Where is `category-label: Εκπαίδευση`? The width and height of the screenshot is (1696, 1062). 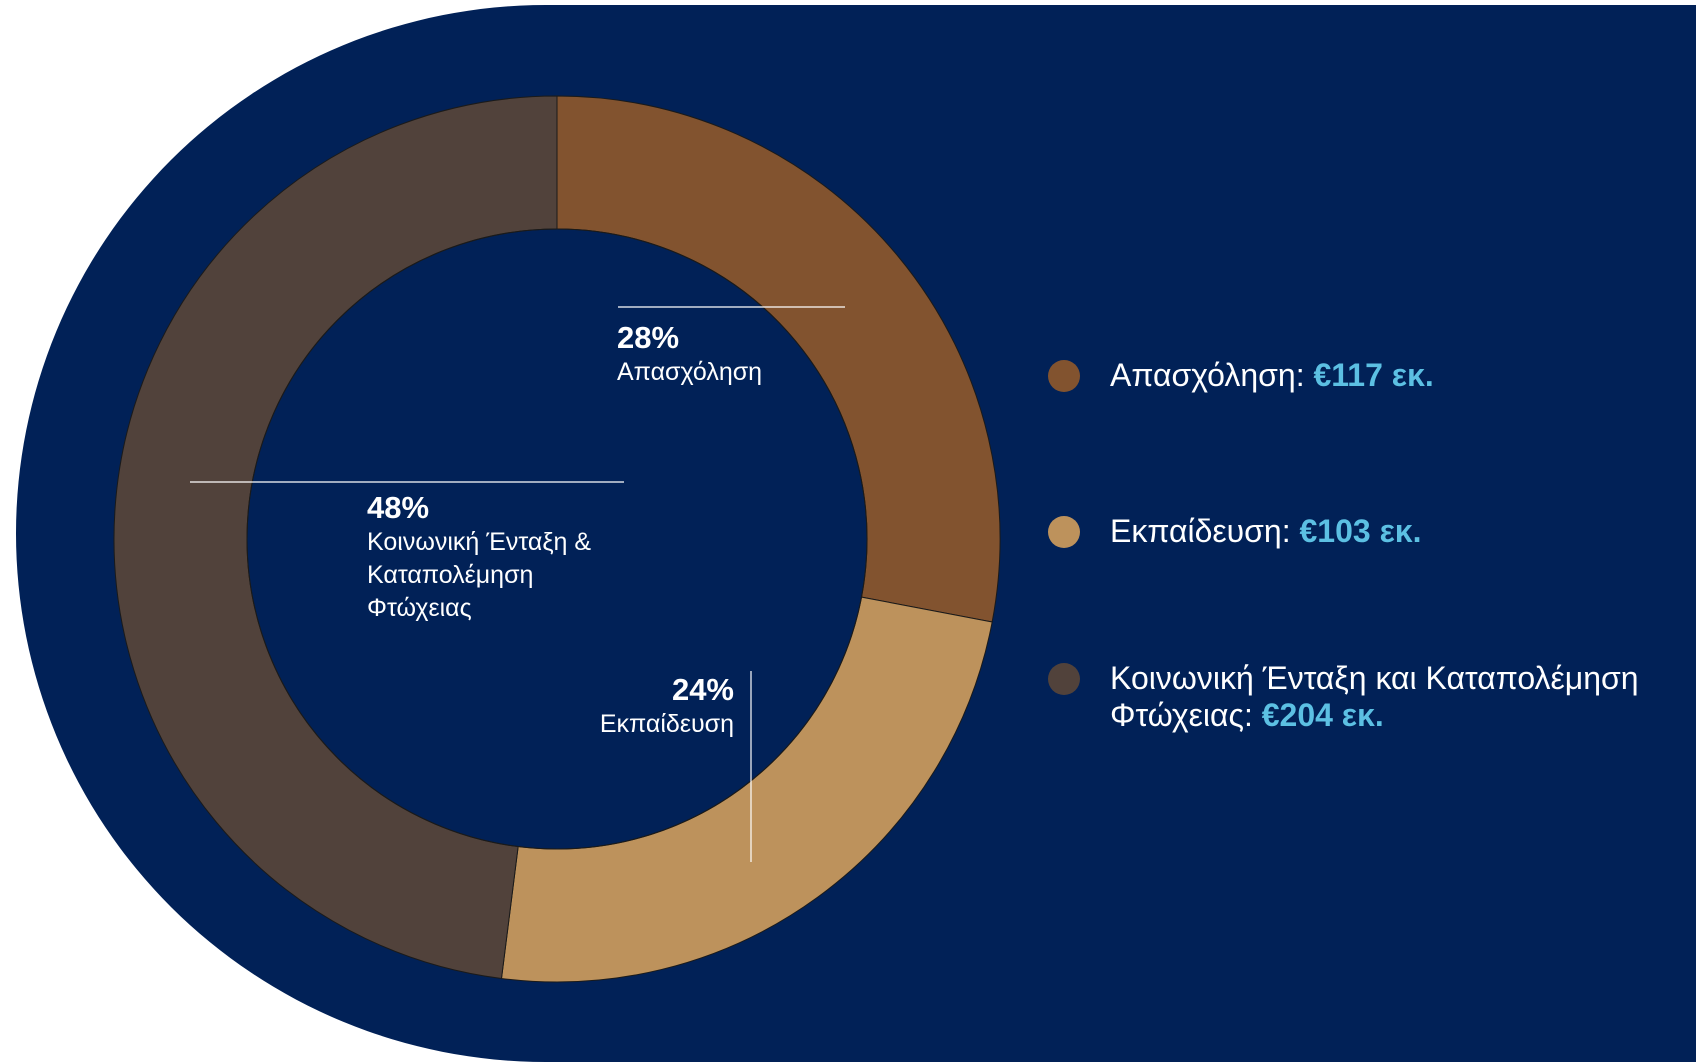 category-label: Εκπαίδευση is located at coordinates (666, 724).